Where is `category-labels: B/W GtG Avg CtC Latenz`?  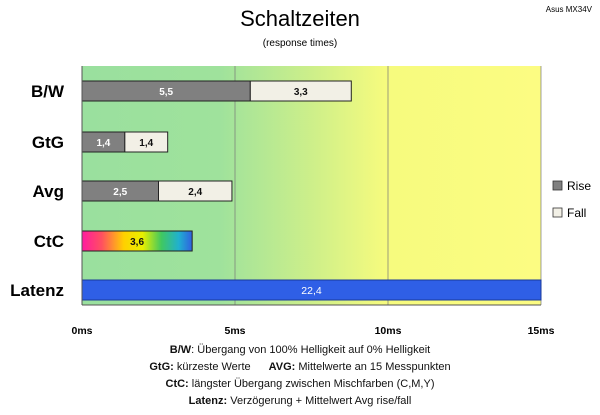
category-labels: B/W GtG Avg CtC Latenz is located at coordinates (37, 191).